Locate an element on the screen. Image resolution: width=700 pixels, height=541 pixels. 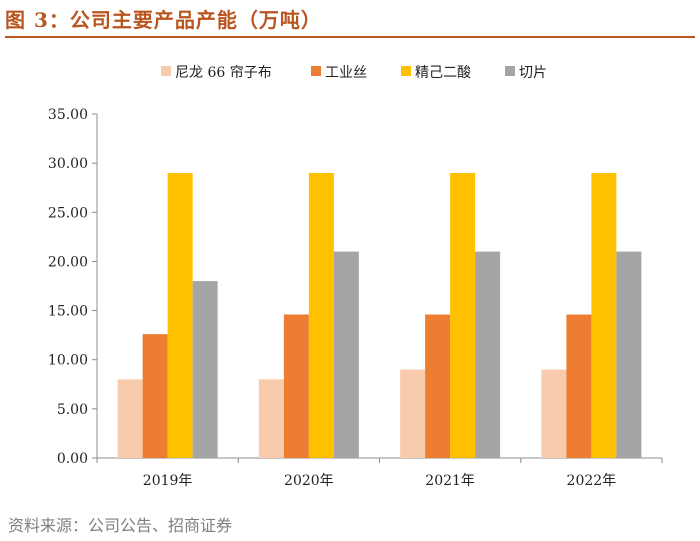
legend-label: 切片 is located at coordinates (533, 73).